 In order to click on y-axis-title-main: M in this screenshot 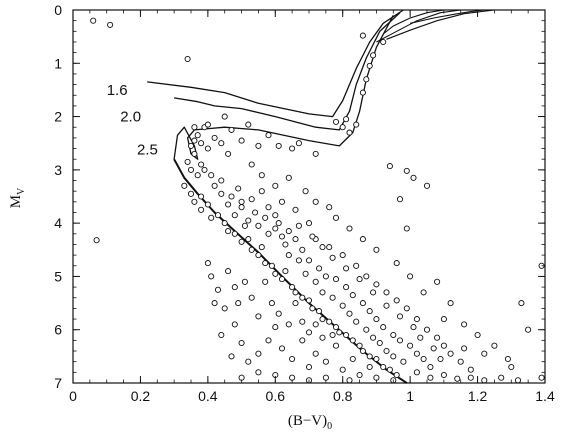, I will do `click(16, 201)`.